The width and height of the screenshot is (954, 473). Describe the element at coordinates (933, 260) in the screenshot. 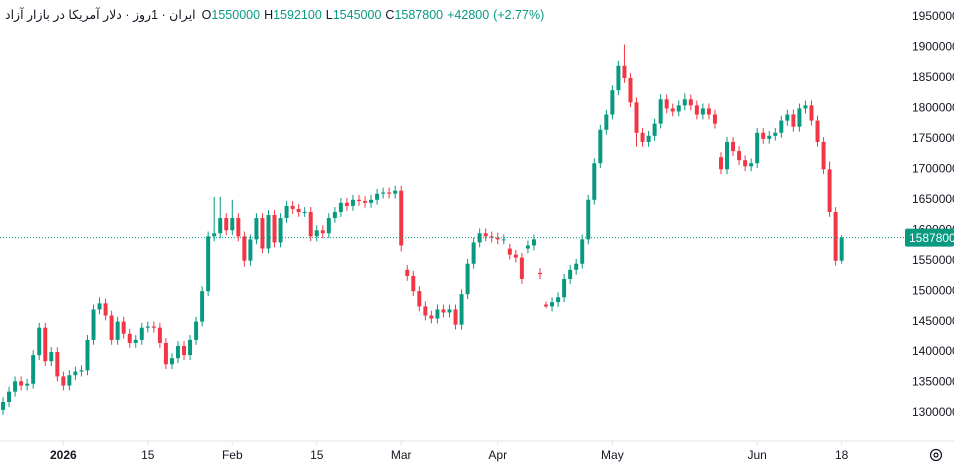

I see `y-tick-label: 1550000` at that location.